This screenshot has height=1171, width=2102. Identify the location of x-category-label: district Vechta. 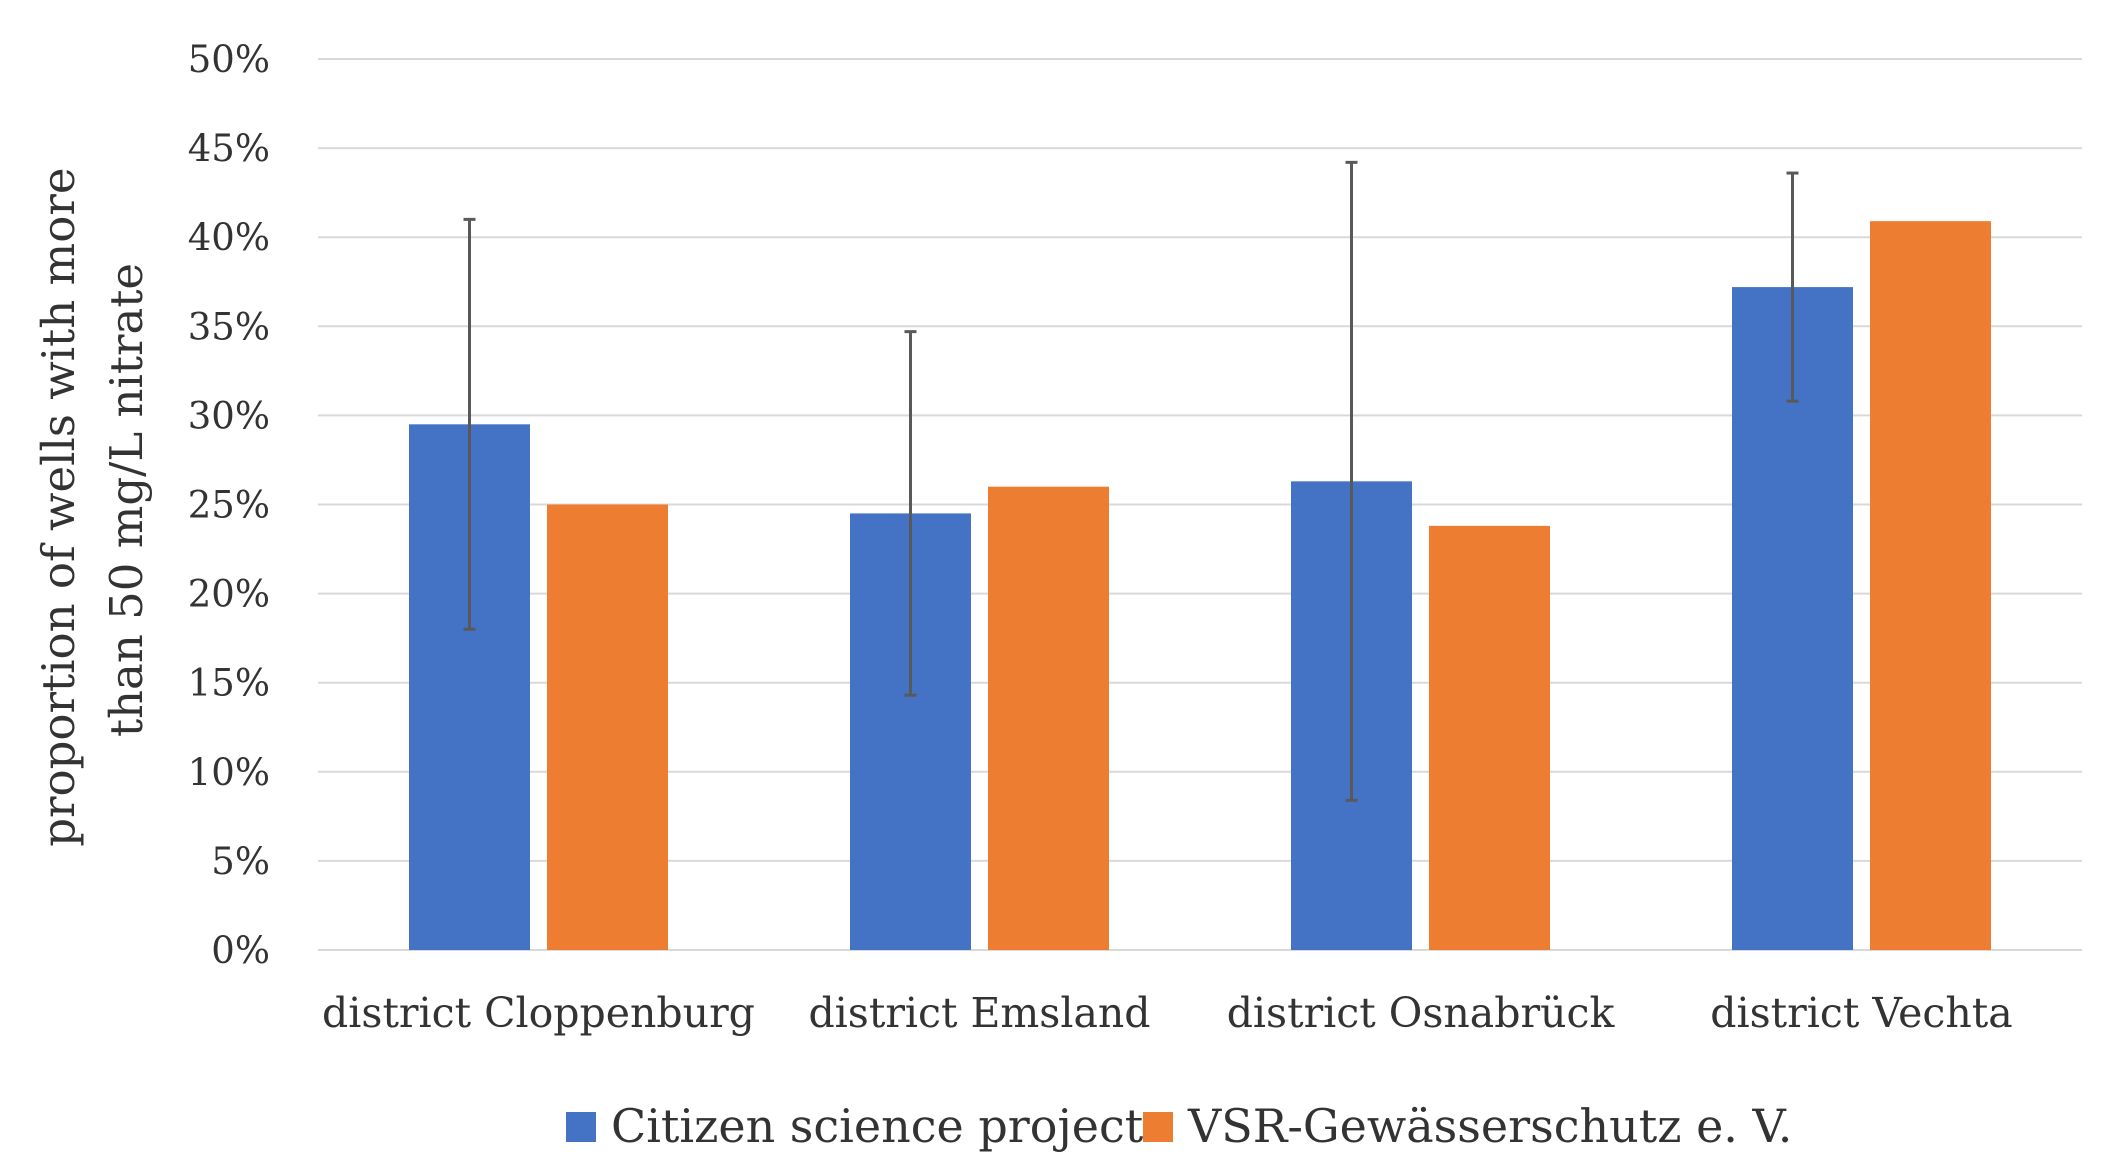
(1861, 1013).